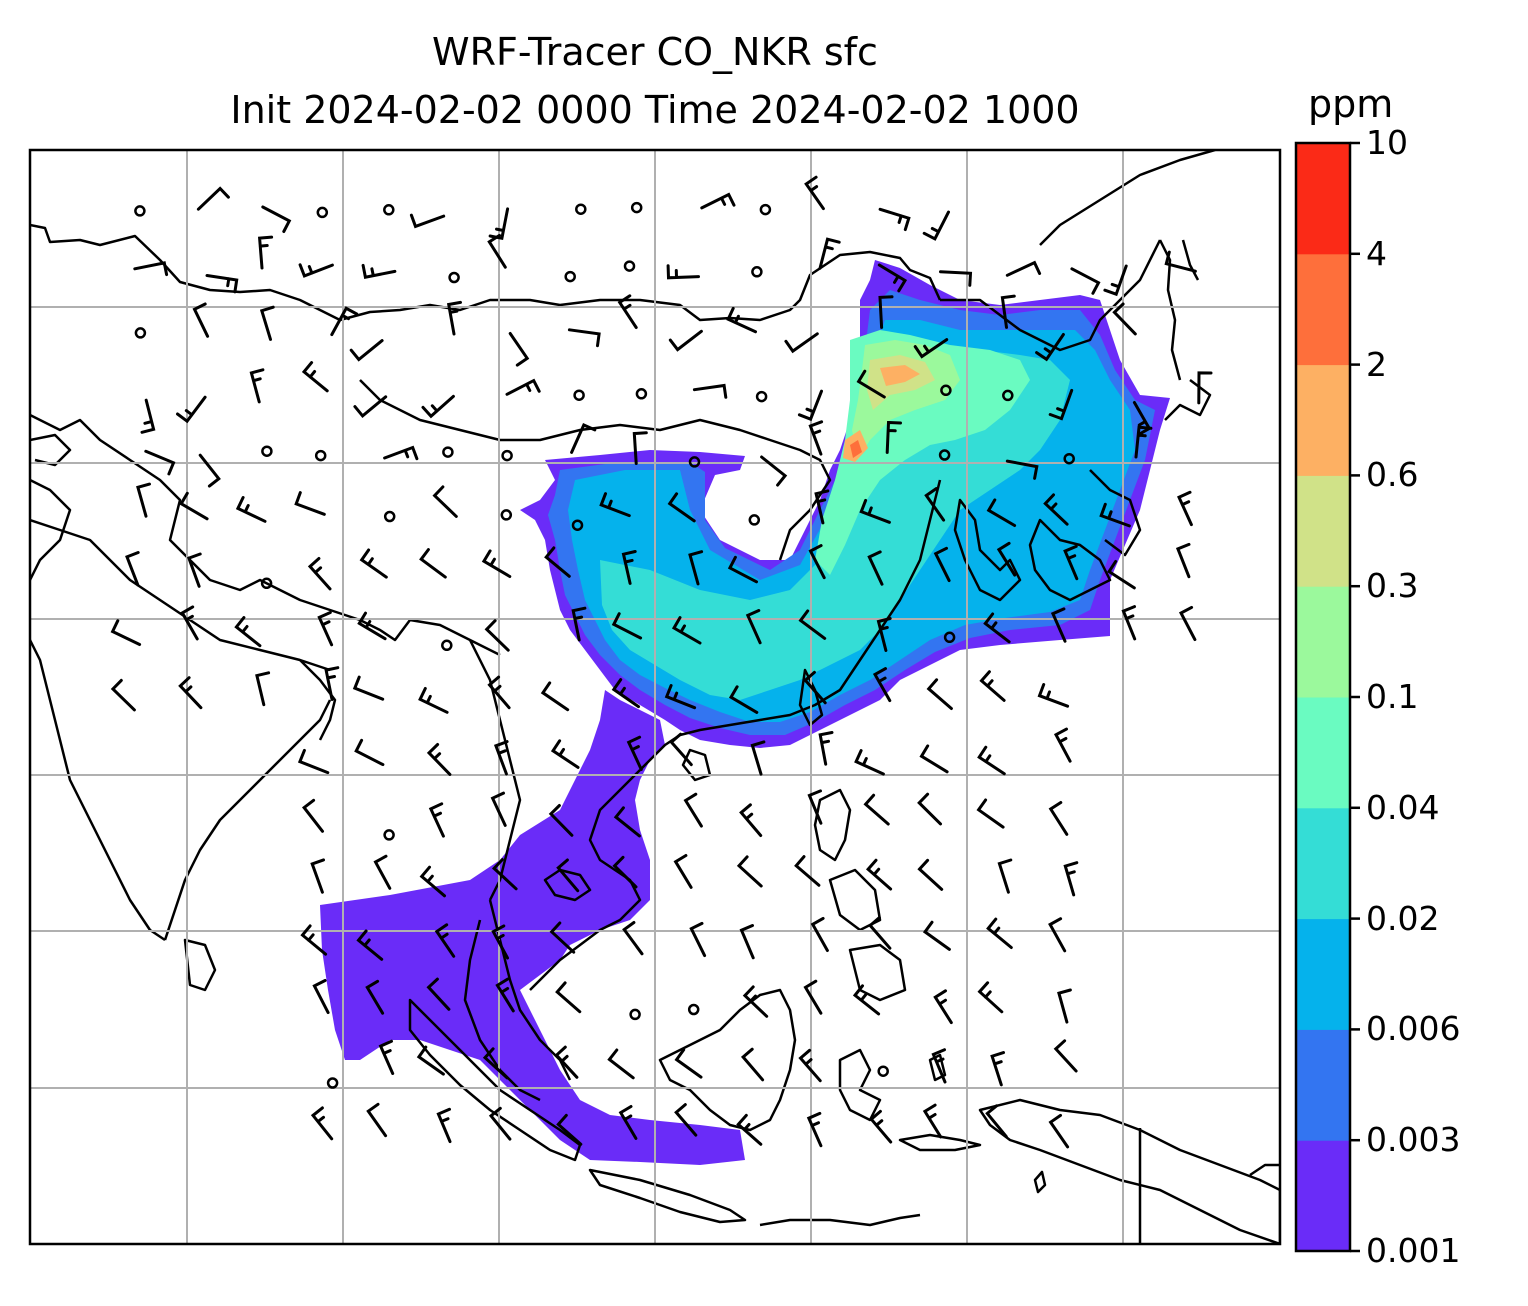 This screenshot has width=1528, height=1306. I want to click on colorbar-tick-label: 4, so click(1376, 253).